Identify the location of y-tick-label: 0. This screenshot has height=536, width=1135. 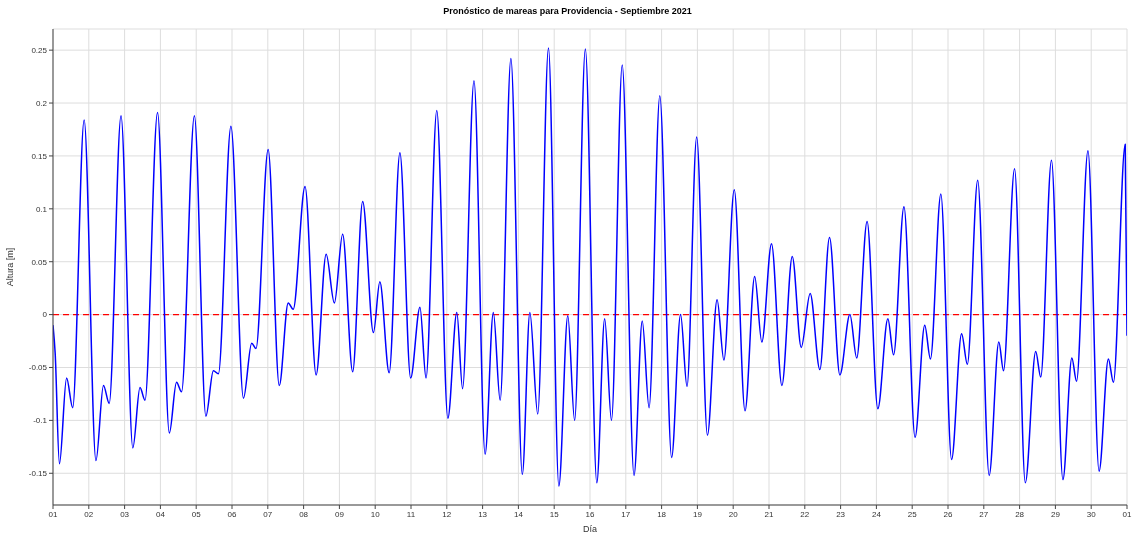
(45, 315).